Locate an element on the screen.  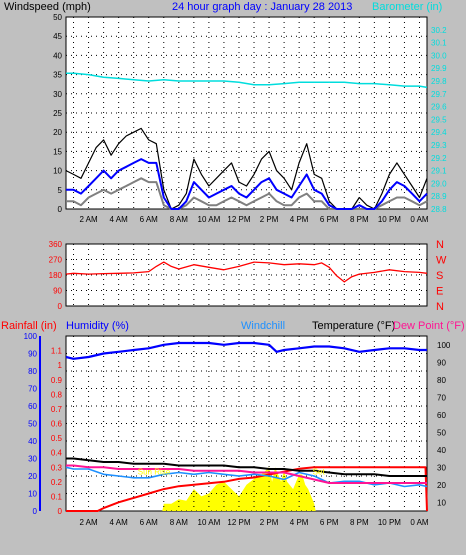
humidity-tick-label: 80 is located at coordinates (32, 371).